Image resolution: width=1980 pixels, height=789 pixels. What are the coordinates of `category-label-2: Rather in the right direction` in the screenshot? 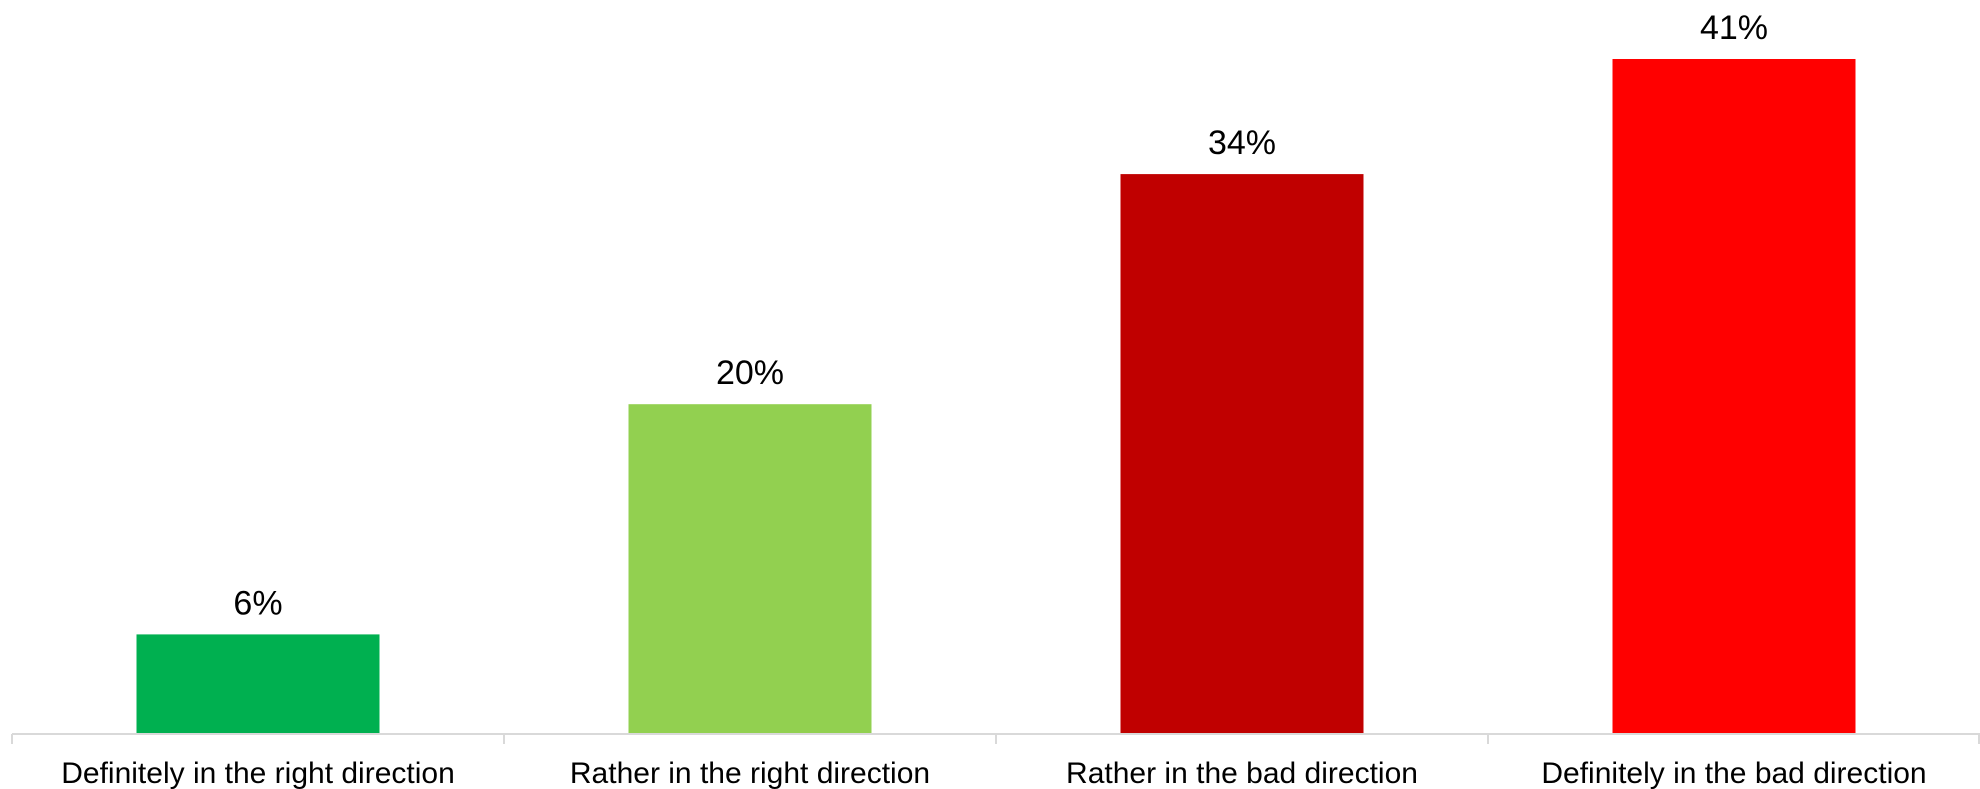 It's located at (750, 773).